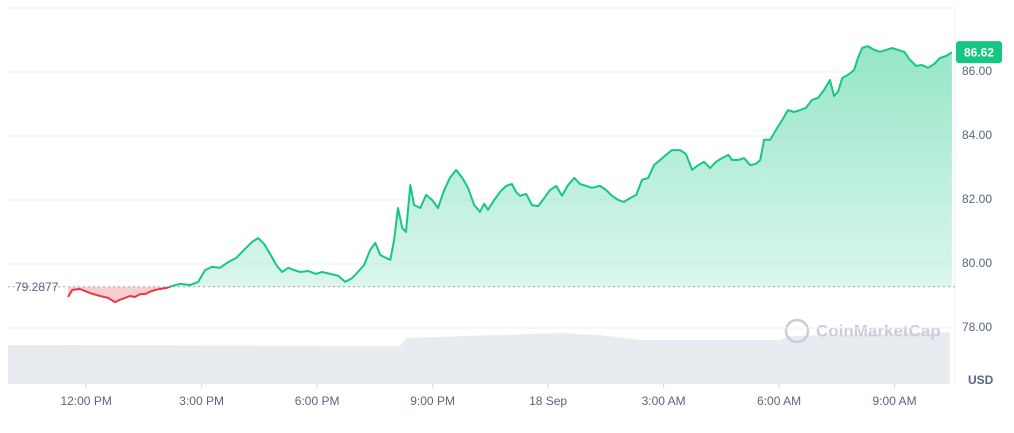 The width and height of the screenshot is (1014, 433). Describe the element at coordinates (797, 331) in the screenshot. I see `watermark-logo` at that location.